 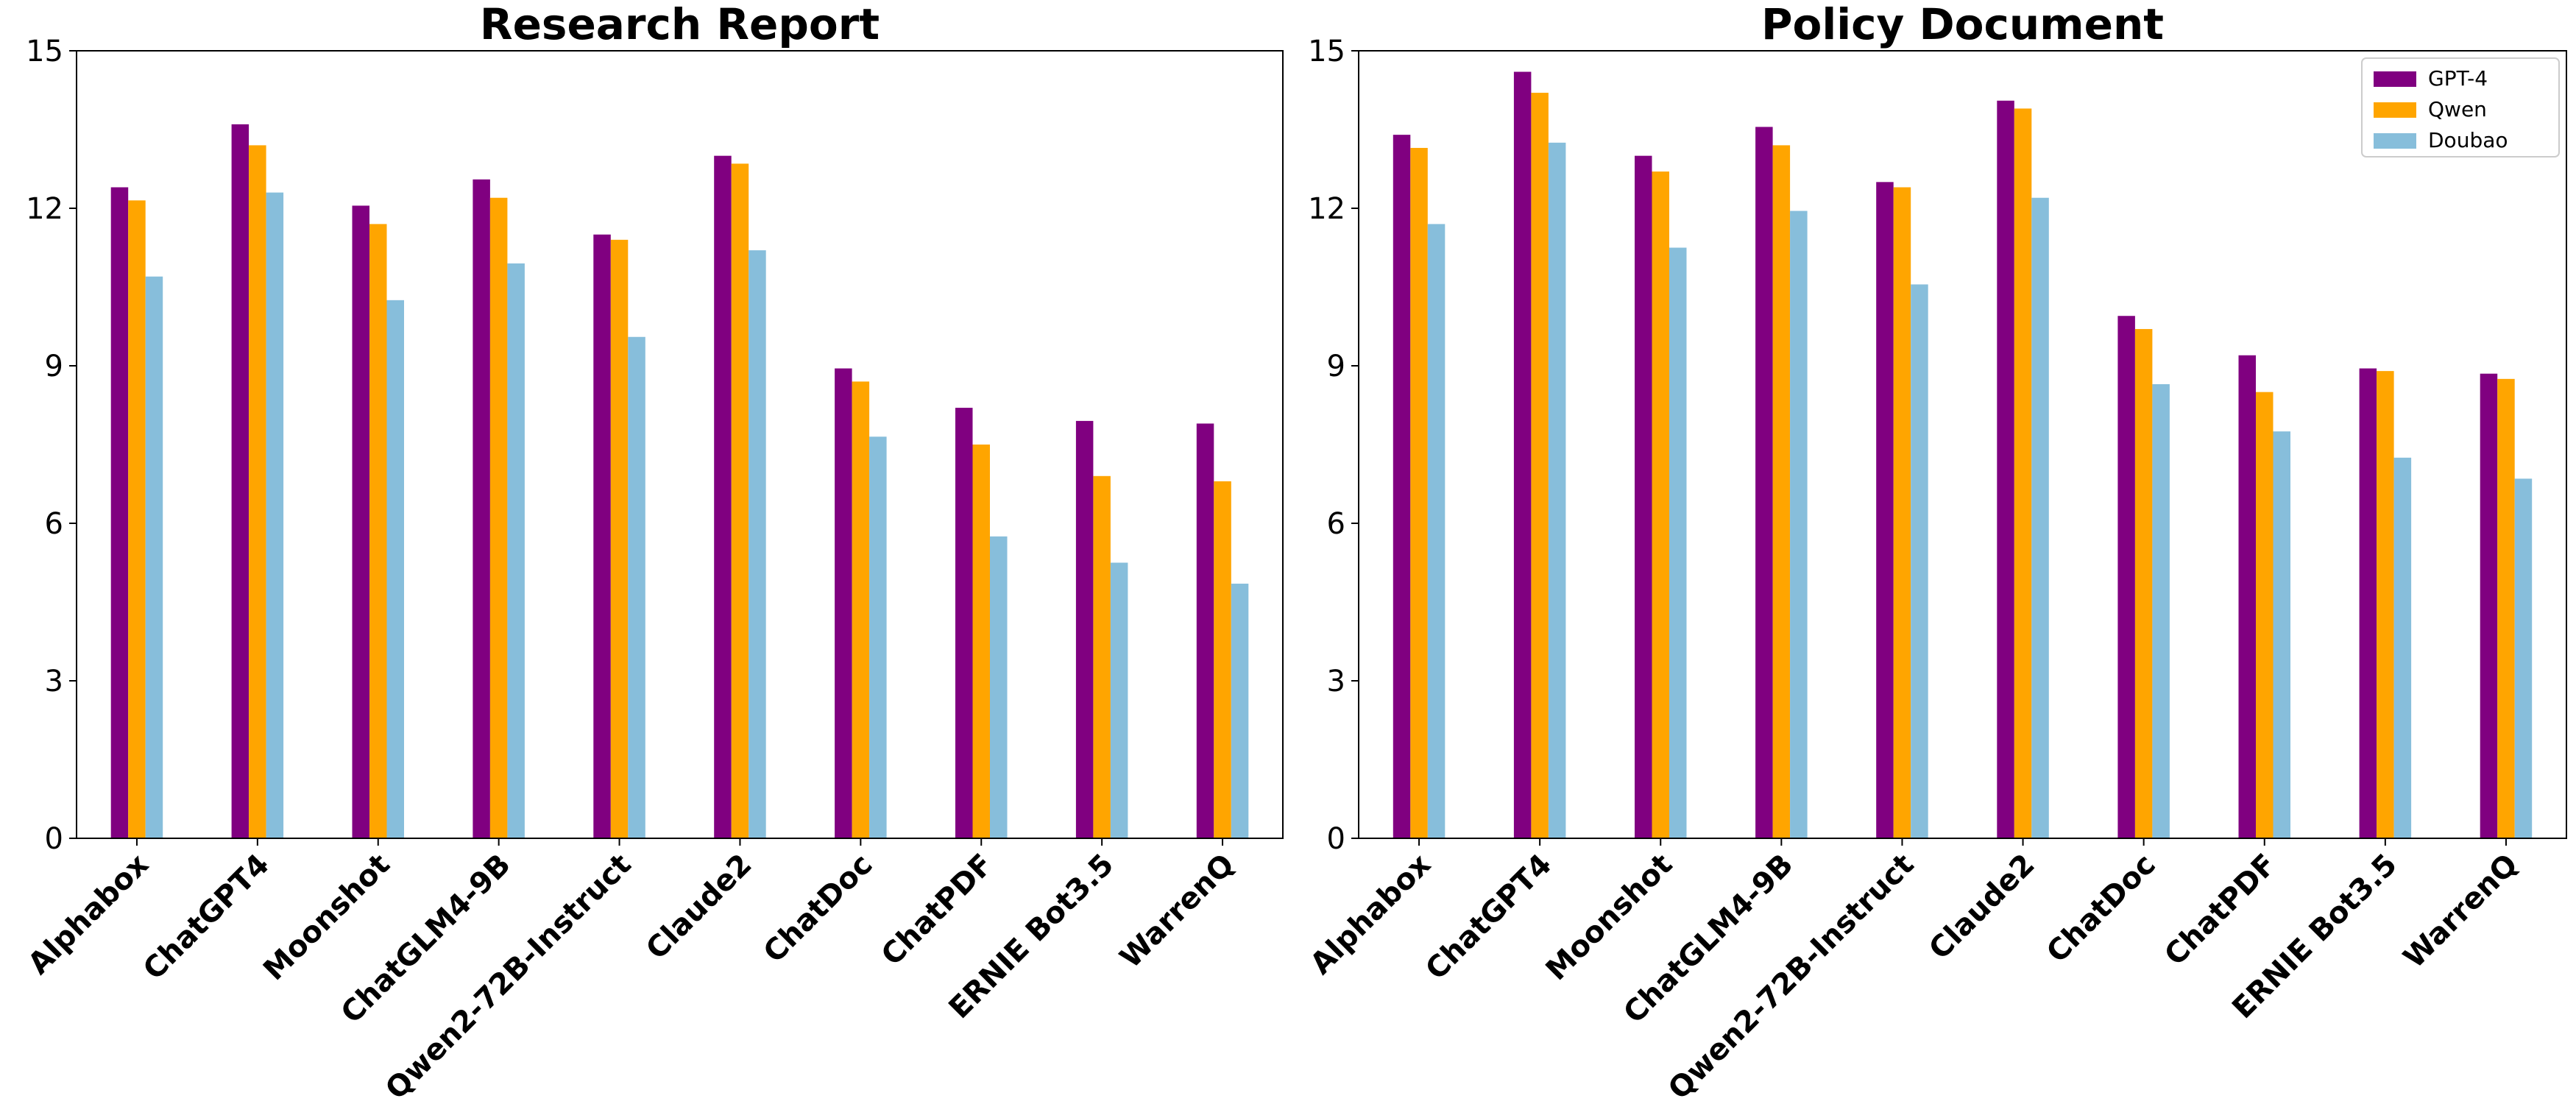 I want to click on chart-title: Research Report, so click(x=680, y=24).